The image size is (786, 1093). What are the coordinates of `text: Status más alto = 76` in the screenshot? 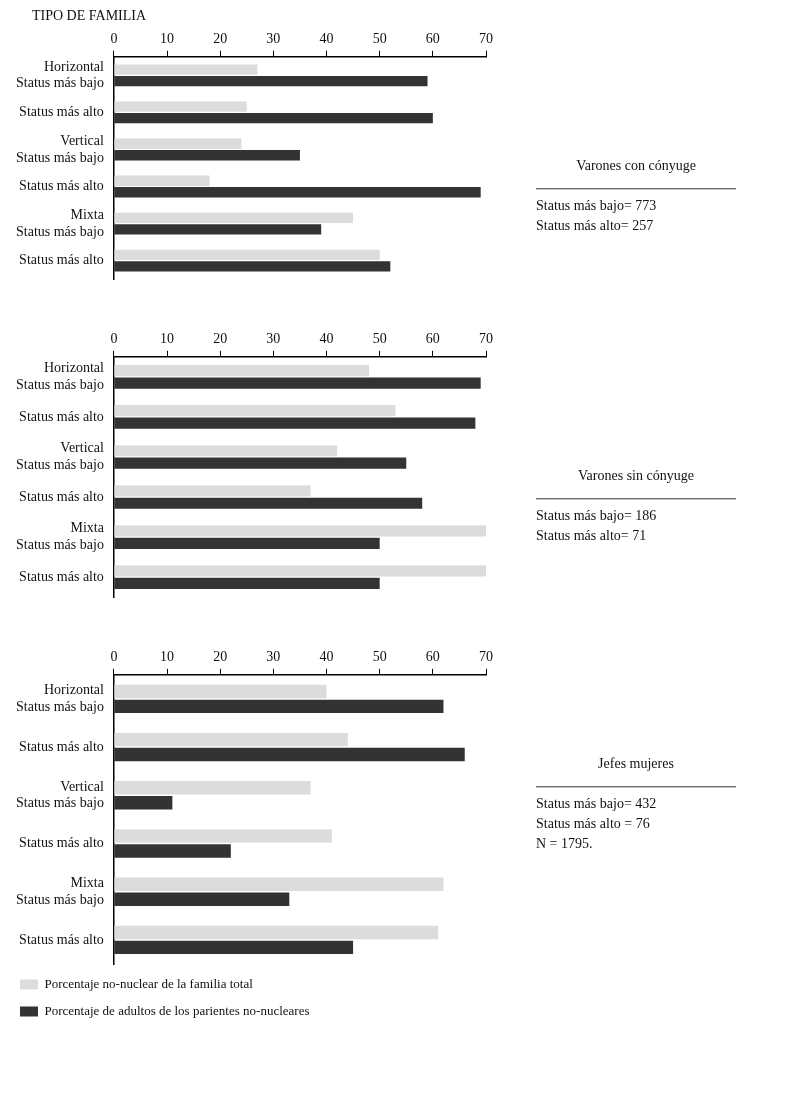 It's located at (593, 824).